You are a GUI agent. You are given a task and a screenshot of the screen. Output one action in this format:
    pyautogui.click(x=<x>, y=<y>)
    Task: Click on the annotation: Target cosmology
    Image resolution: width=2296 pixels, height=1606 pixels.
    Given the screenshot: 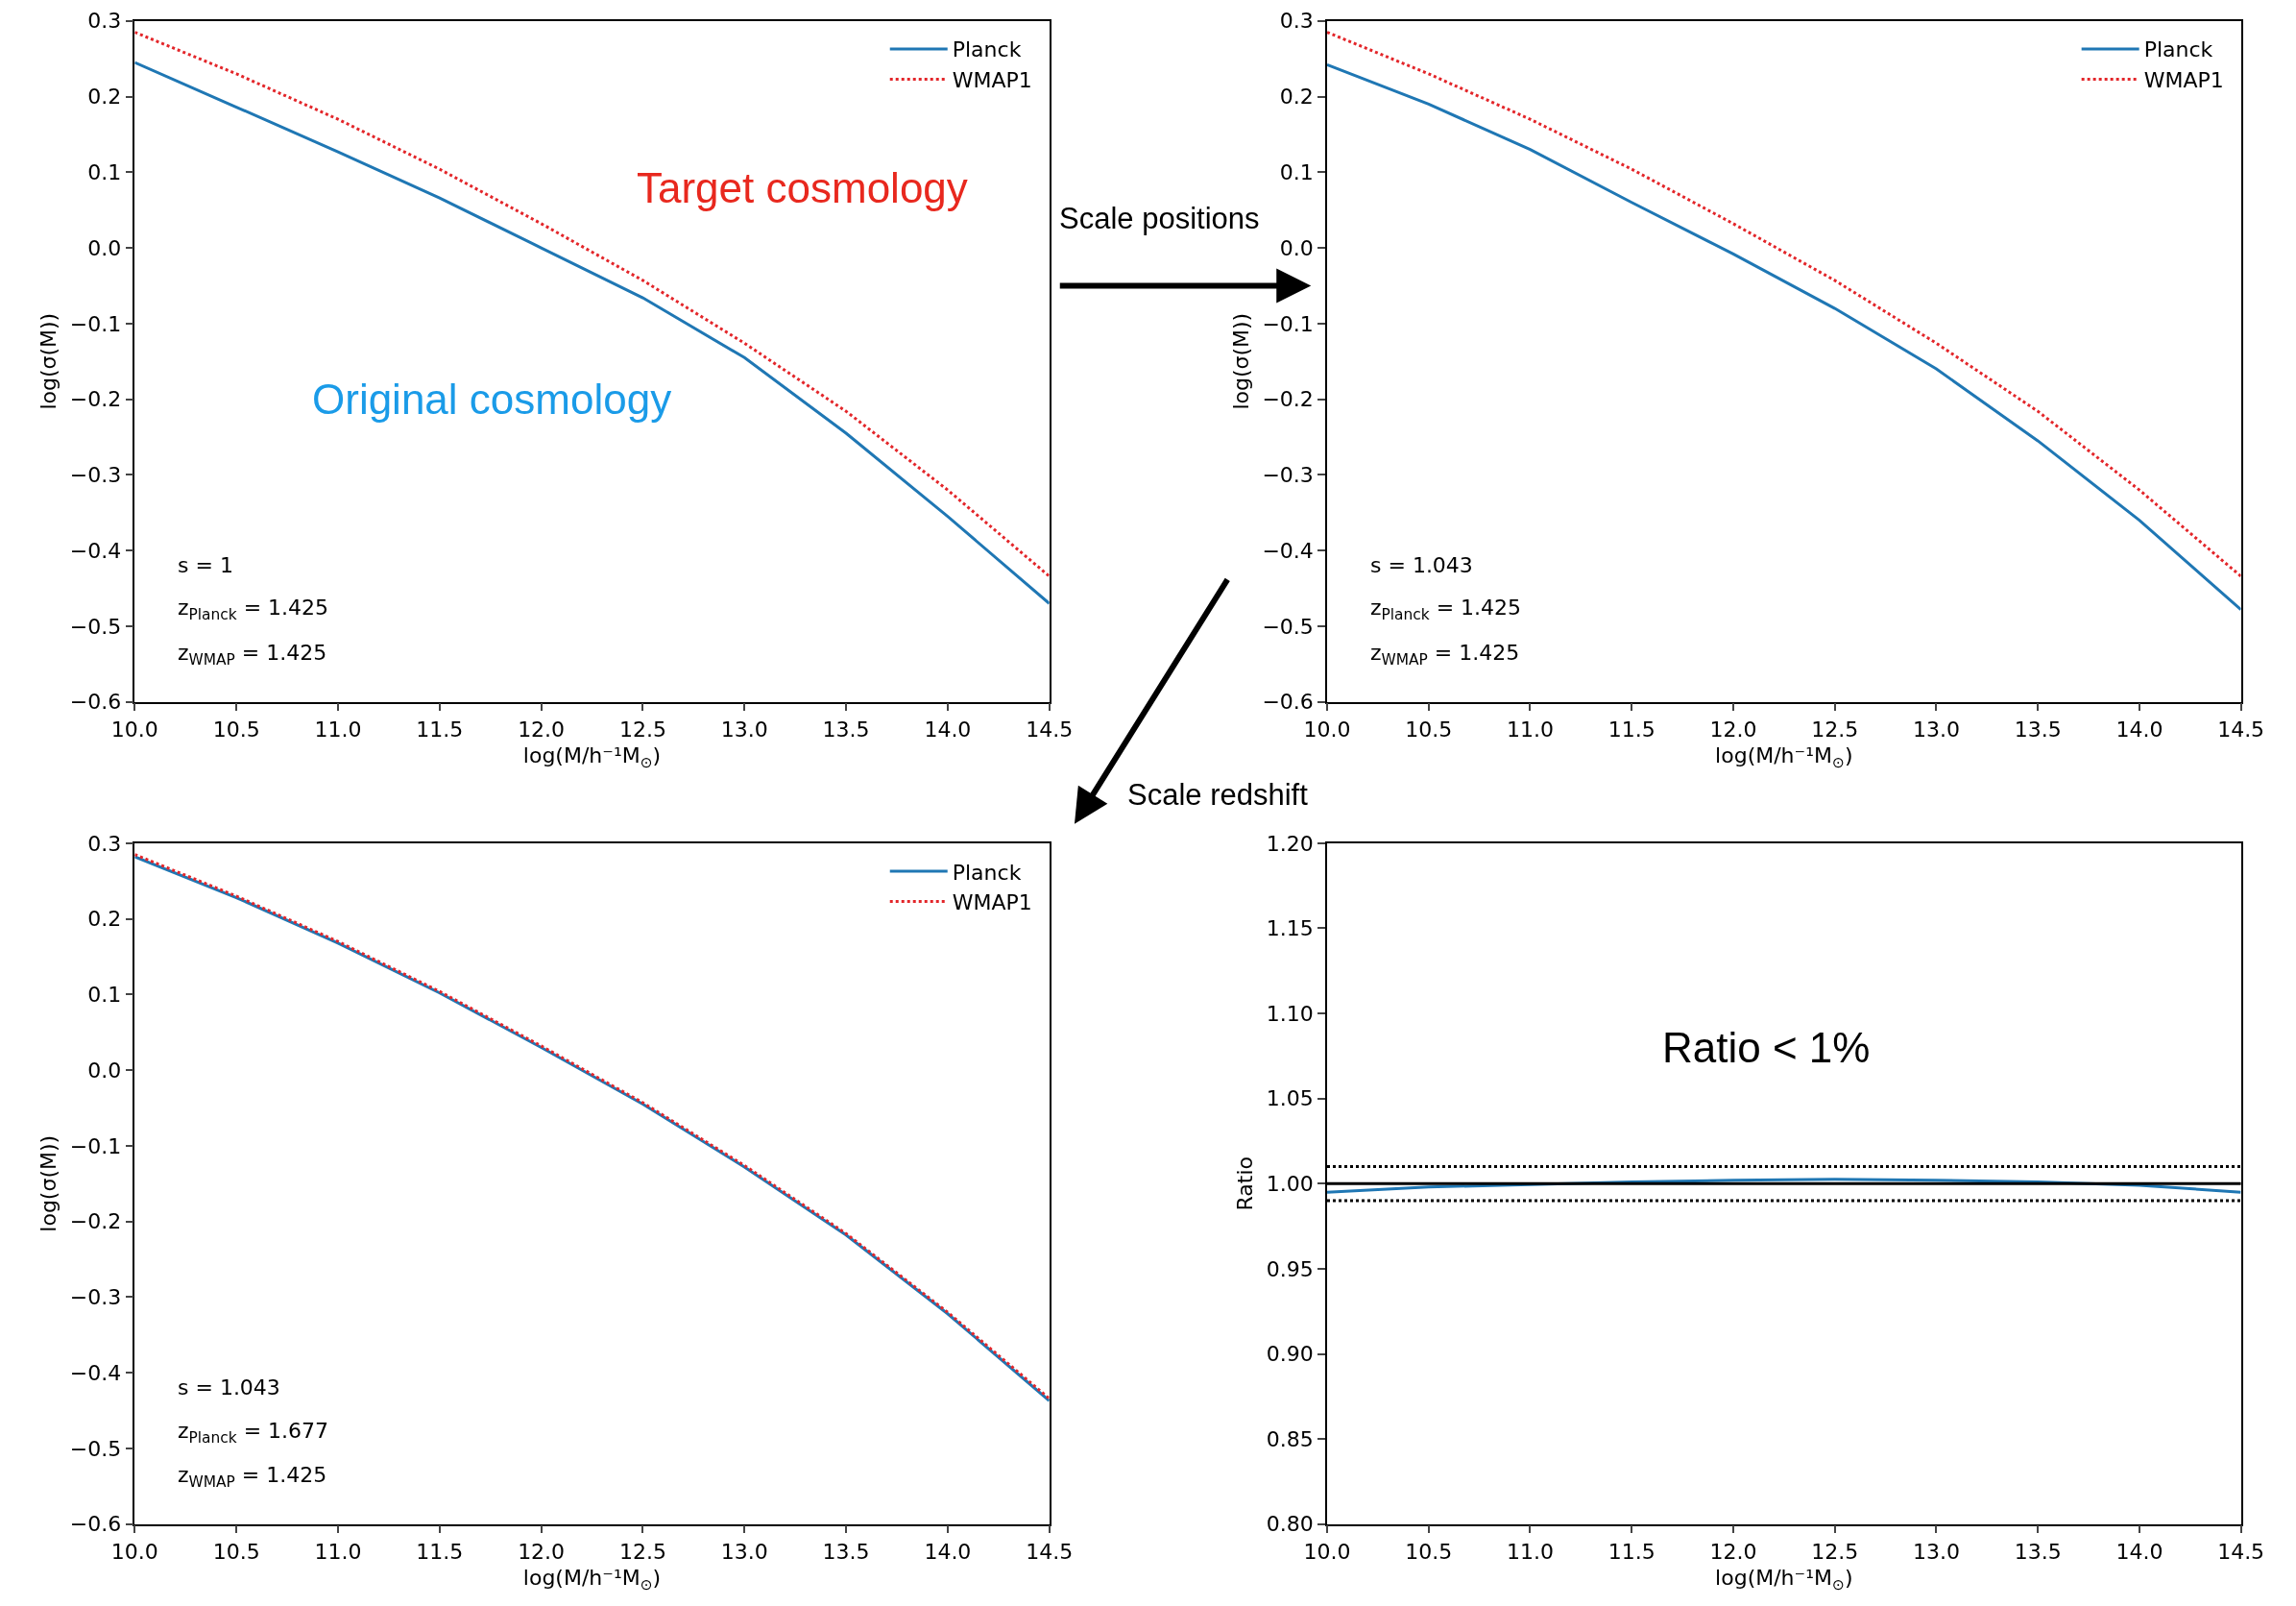 What is the action you would take?
    pyautogui.click(x=802, y=187)
    